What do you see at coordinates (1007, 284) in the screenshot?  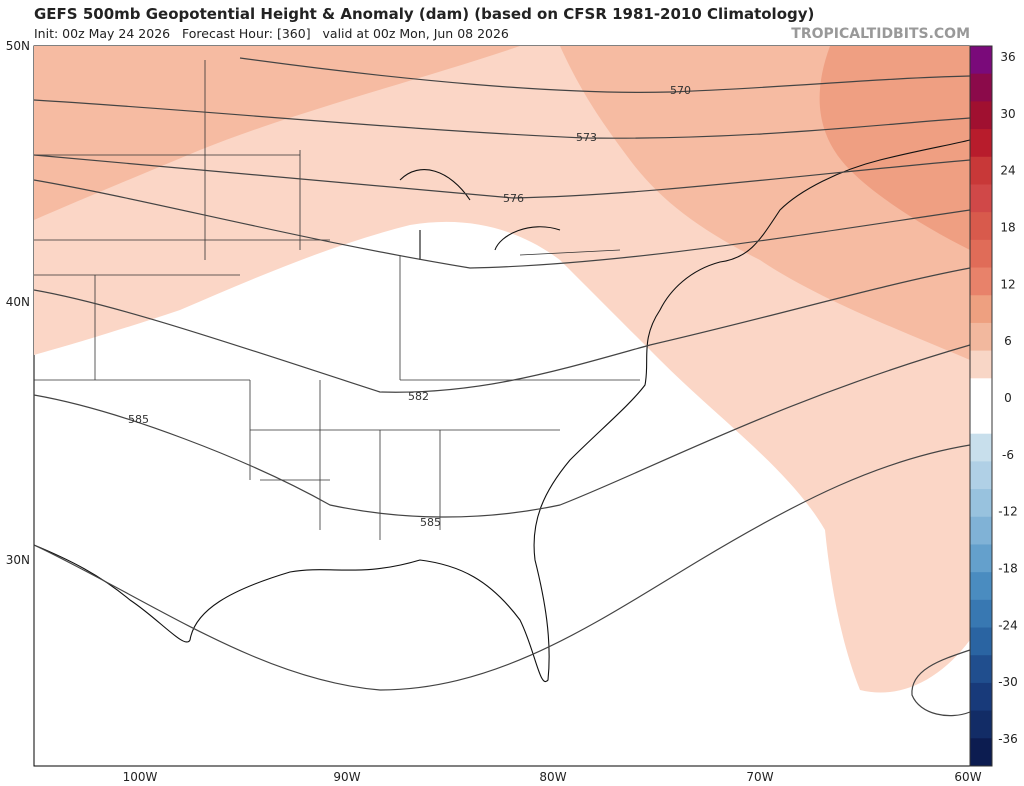 I see `colorbar-label: 12` at bounding box center [1007, 284].